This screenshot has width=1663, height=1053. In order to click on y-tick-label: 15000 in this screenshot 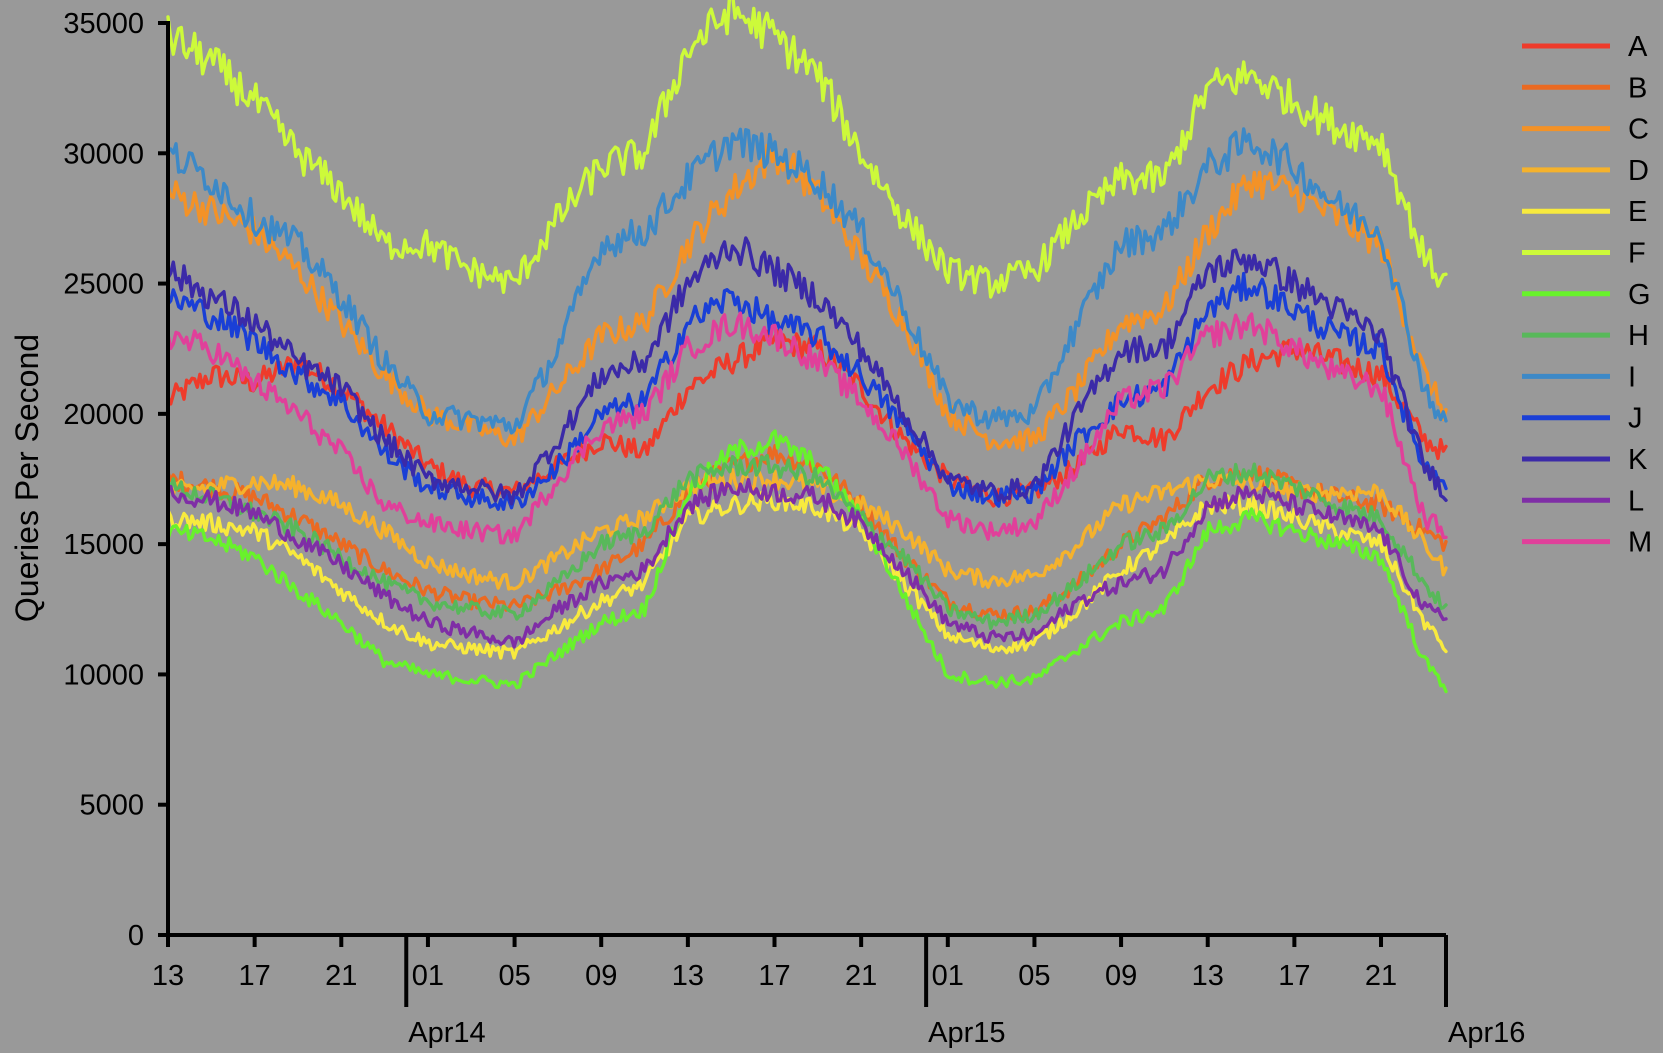, I will do `click(103, 545)`.